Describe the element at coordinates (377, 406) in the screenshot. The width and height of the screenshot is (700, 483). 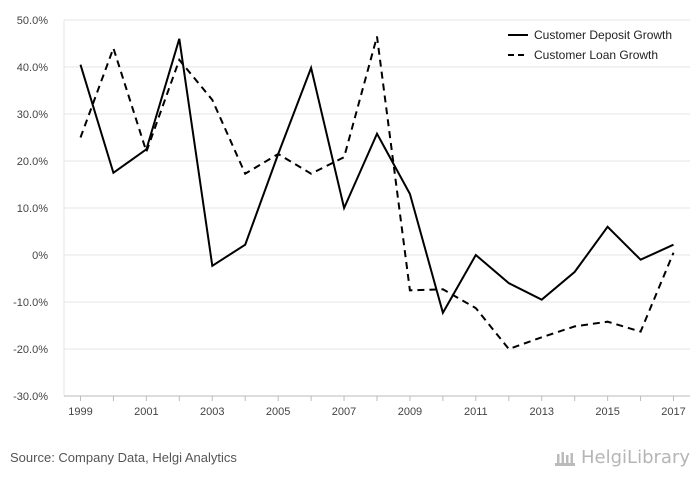
I see `x-axis-ticks: 1999 2001 2003 2005 2007 2009 2011 2013 2015 2017` at that location.